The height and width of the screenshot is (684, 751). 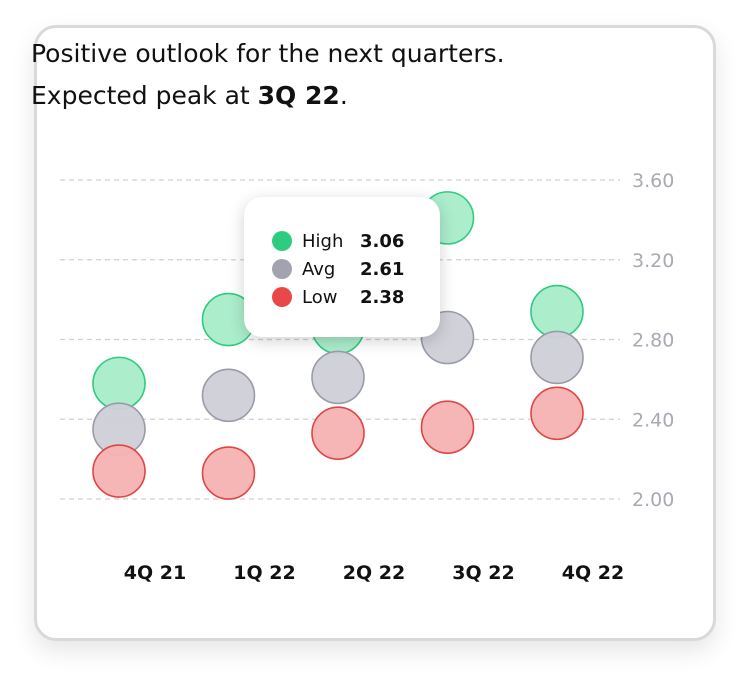 What do you see at coordinates (382, 297) in the screenshot?
I see `tooltip-value: 2.38` at bounding box center [382, 297].